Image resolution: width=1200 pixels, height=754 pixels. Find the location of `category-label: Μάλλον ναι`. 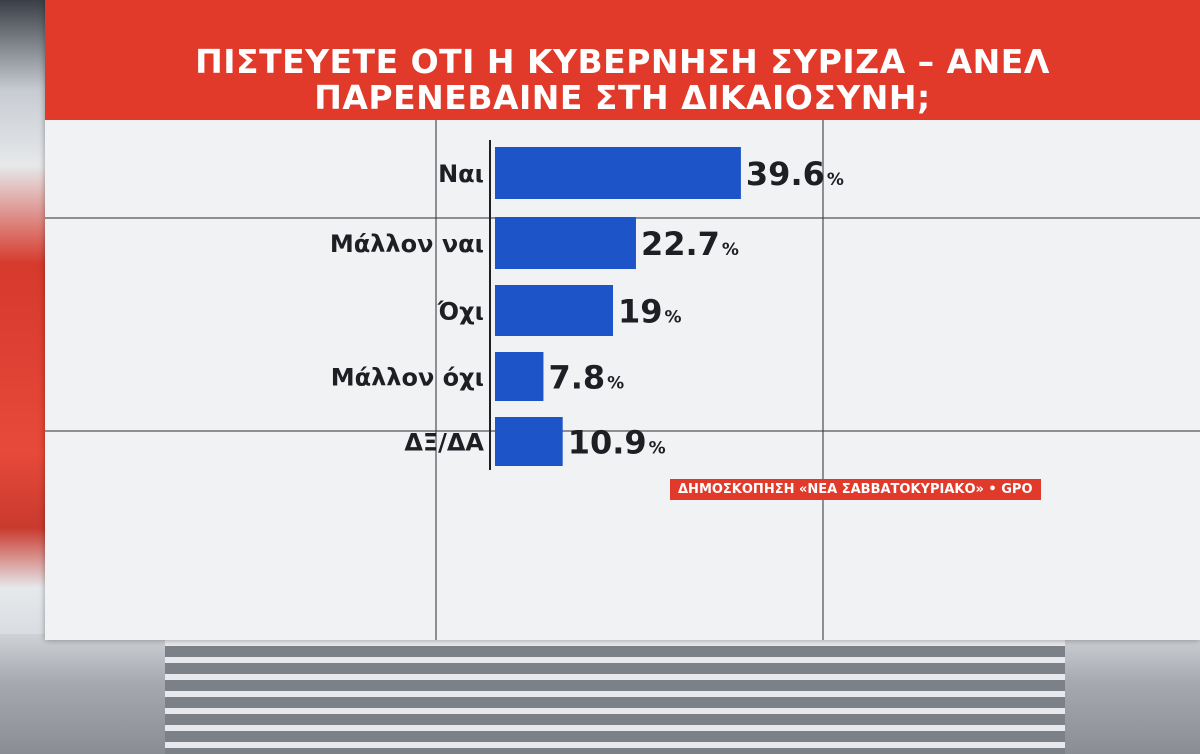

category-label: Μάλλον ναι is located at coordinates (407, 244).